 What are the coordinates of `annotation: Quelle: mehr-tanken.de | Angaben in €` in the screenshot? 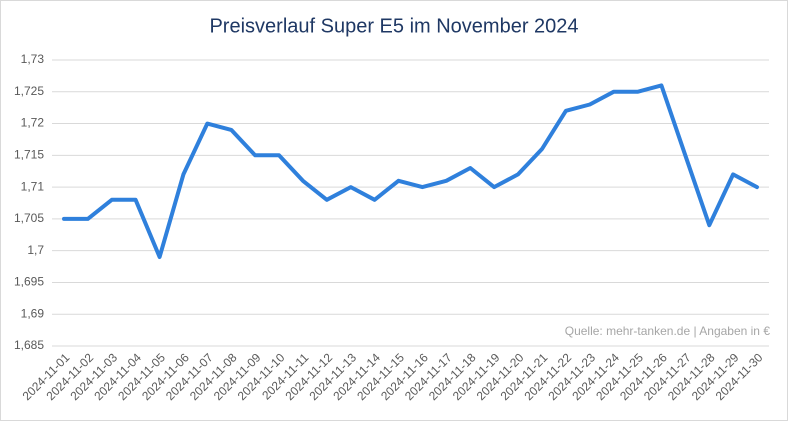 It's located at (668, 331).